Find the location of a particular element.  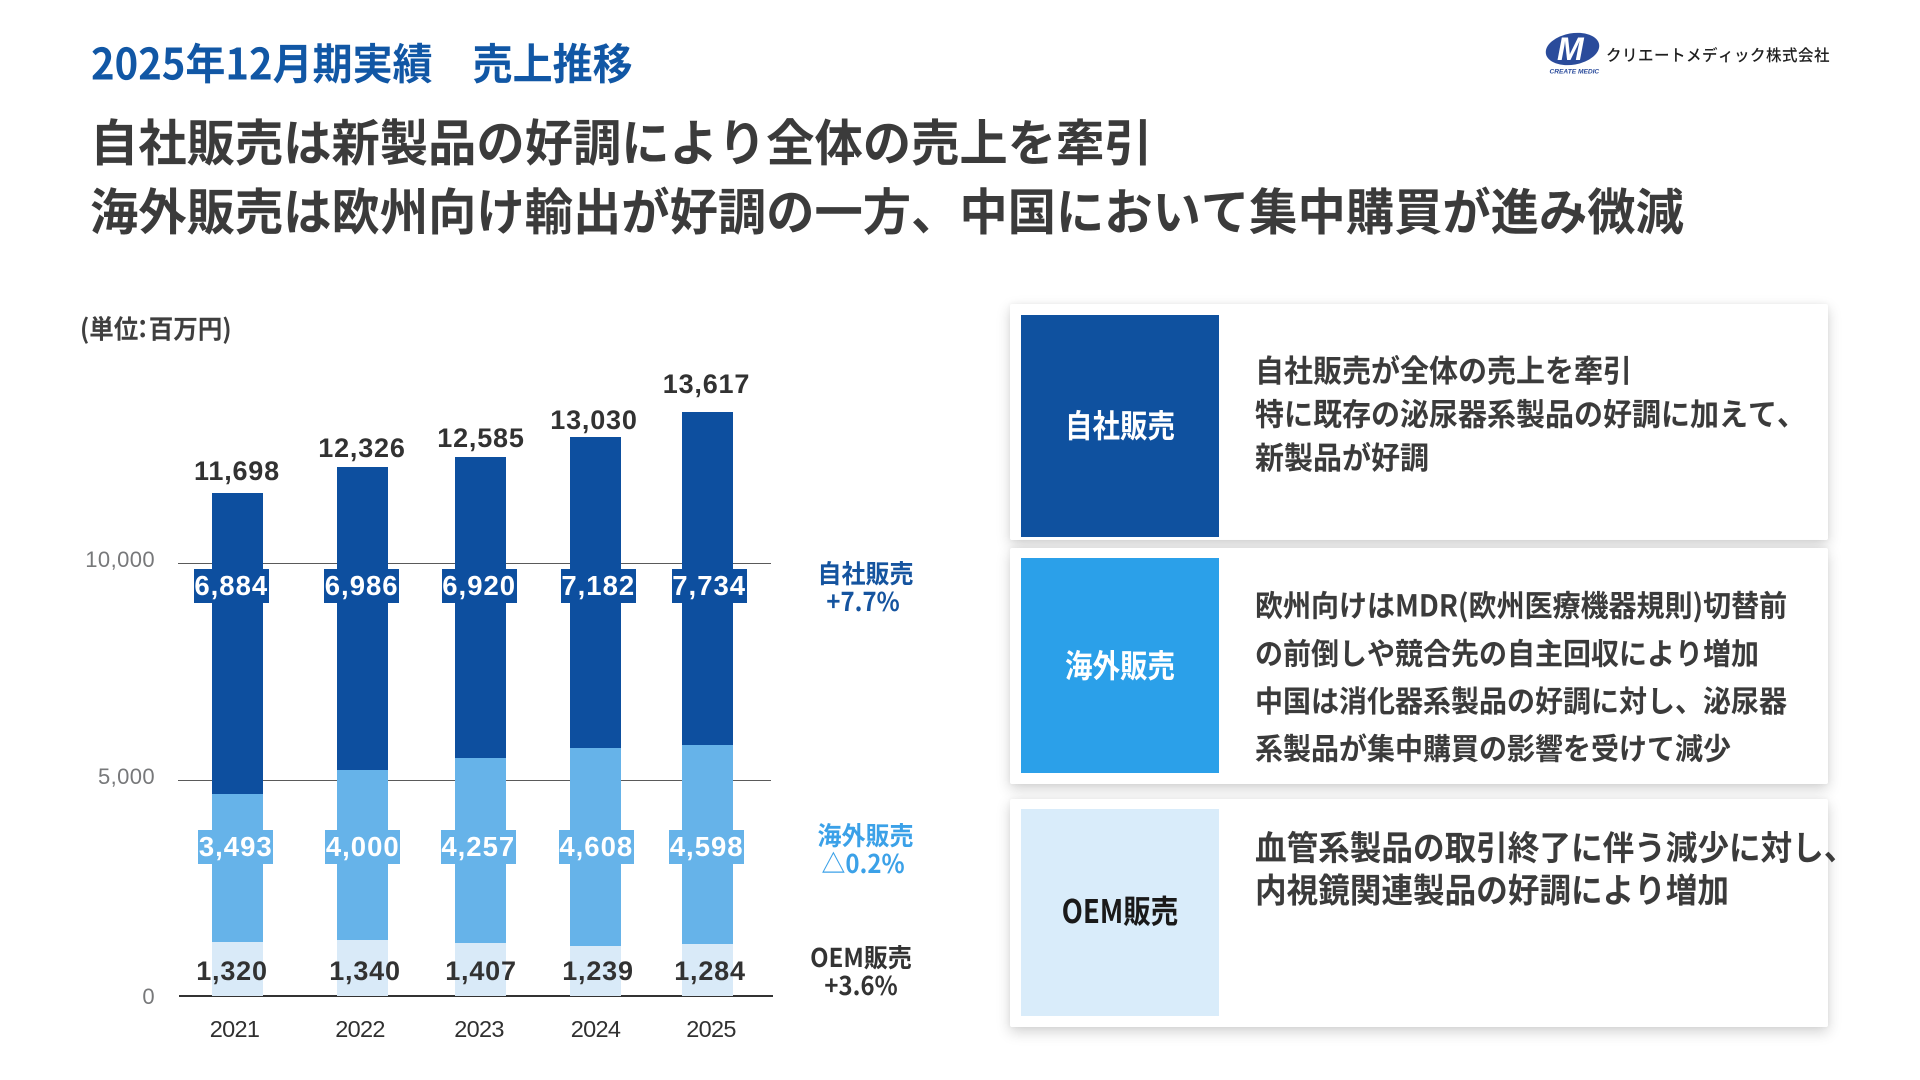

svg-text: CREATE MEDIC is located at coordinates (1575, 72).